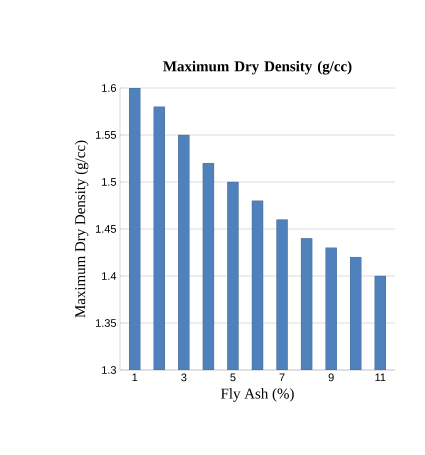 The width and height of the screenshot is (425, 455). Describe the element at coordinates (233, 378) in the screenshot. I see `x-tick-label: 5` at that location.